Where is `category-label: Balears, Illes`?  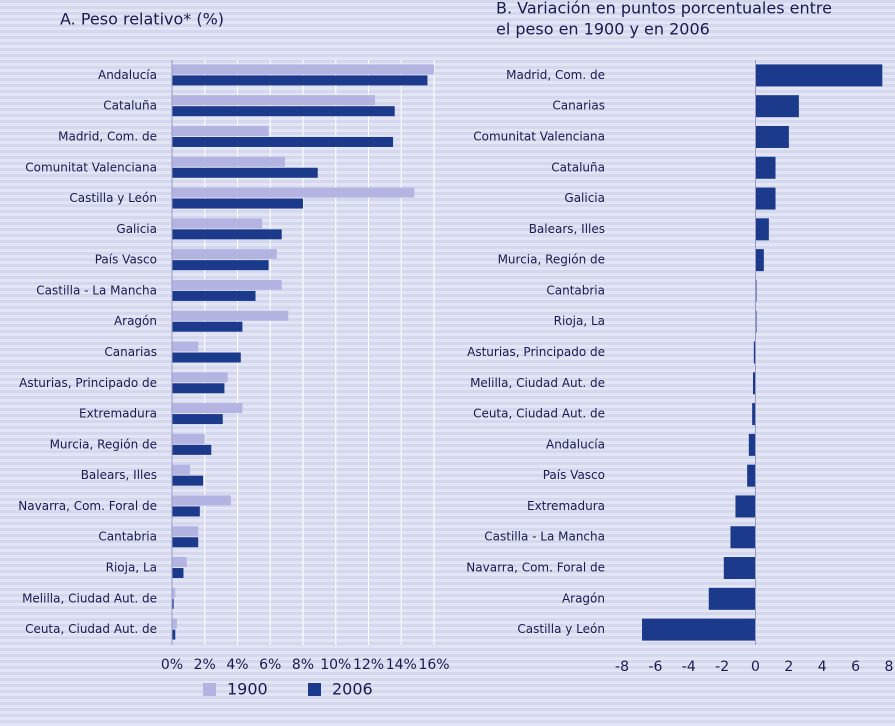 category-label: Balears, Illes is located at coordinates (119, 475).